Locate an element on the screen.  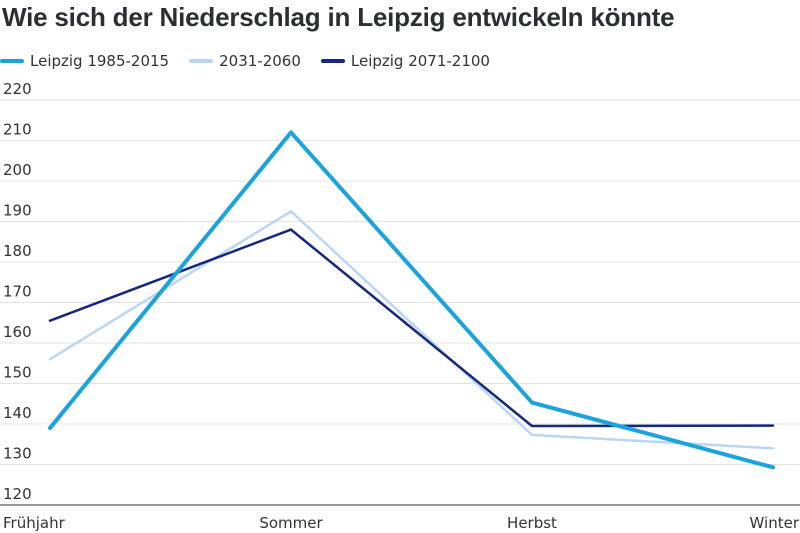
y-tick-label: 200 is located at coordinates (17, 170).